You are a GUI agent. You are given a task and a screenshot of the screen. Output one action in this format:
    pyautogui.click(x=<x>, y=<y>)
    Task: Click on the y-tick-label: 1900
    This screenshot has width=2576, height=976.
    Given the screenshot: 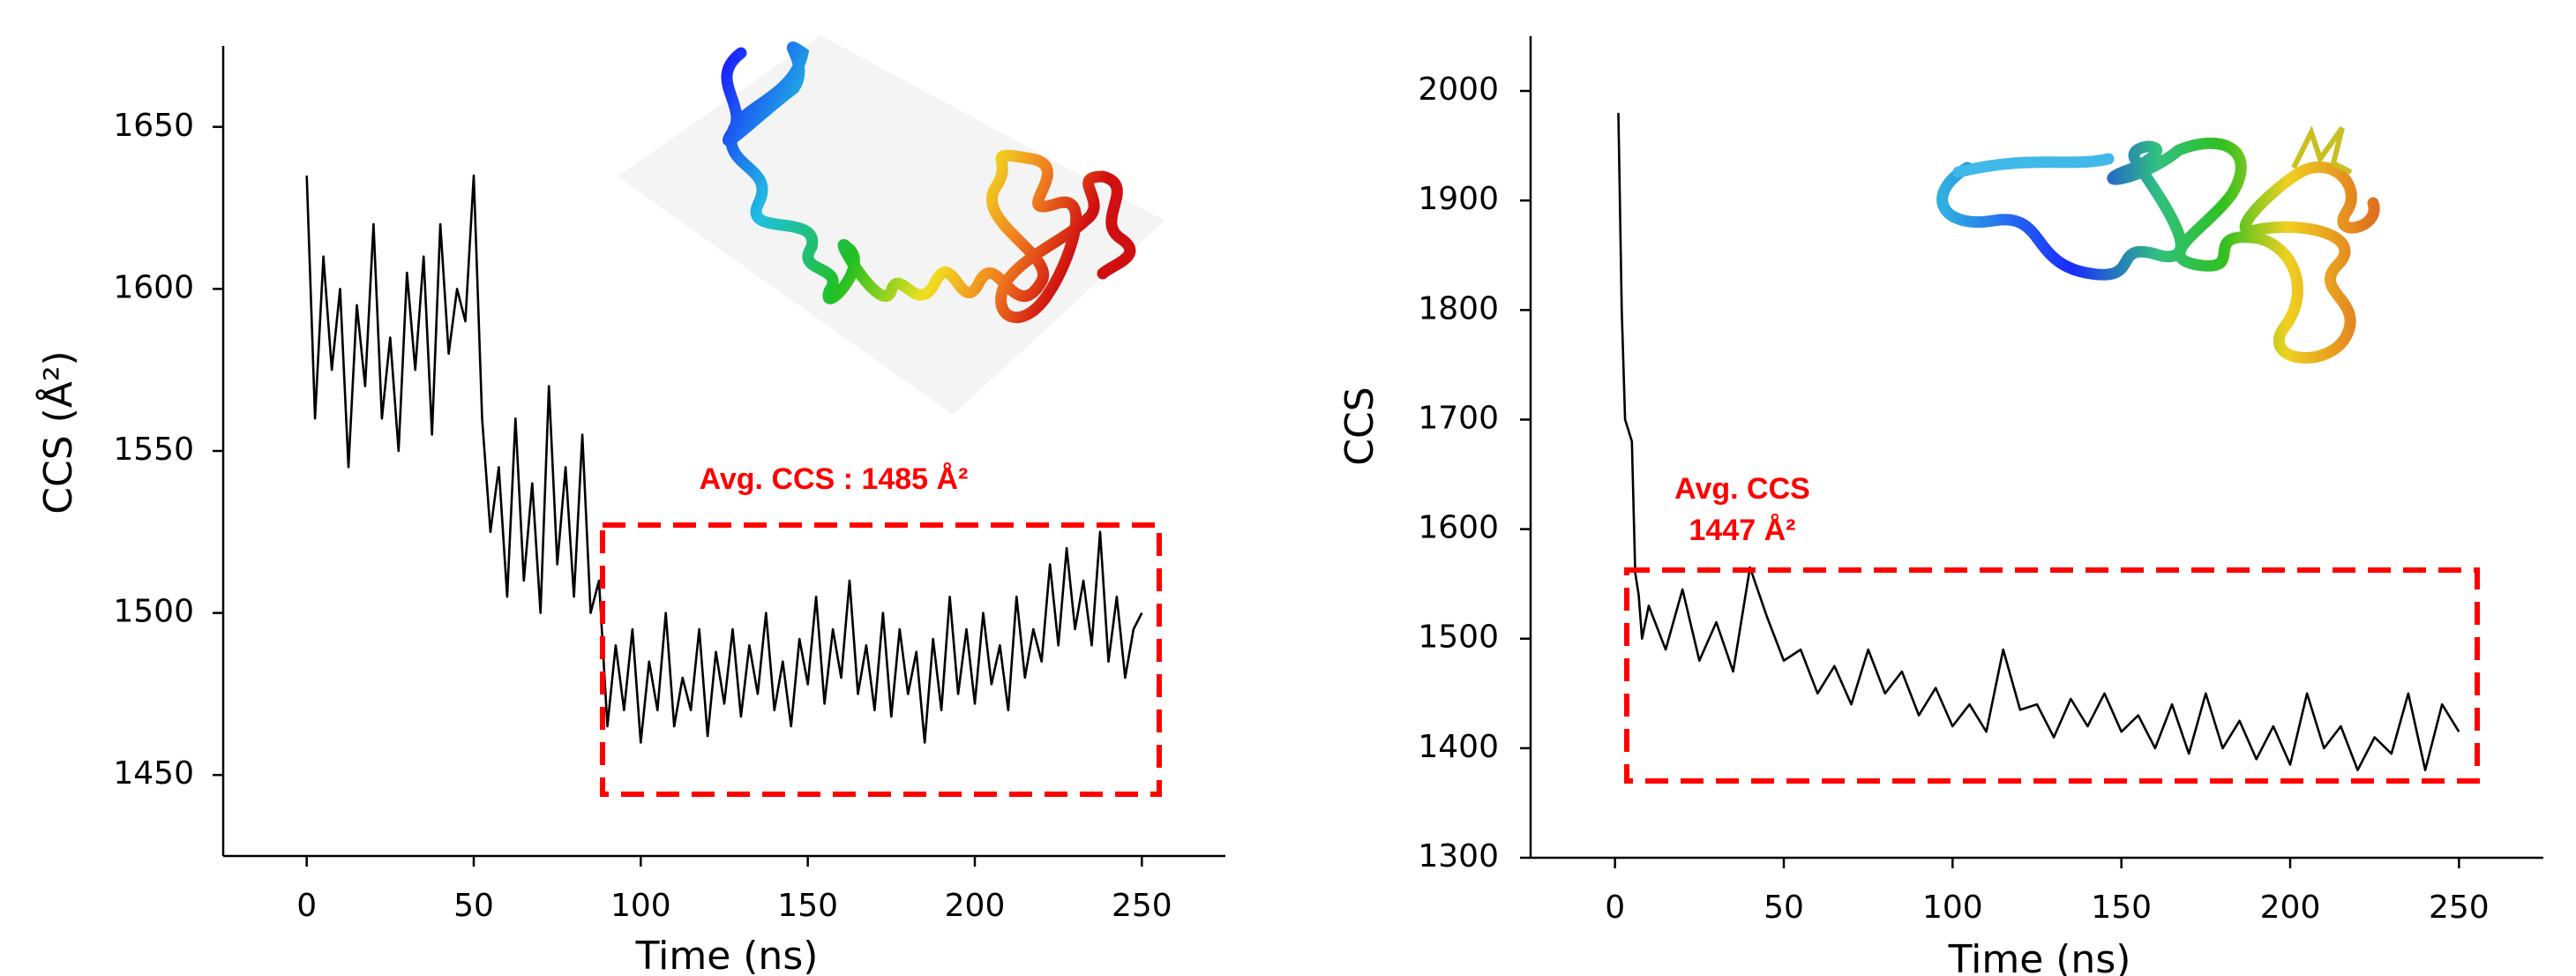 What is the action you would take?
    pyautogui.click(x=1459, y=199)
    